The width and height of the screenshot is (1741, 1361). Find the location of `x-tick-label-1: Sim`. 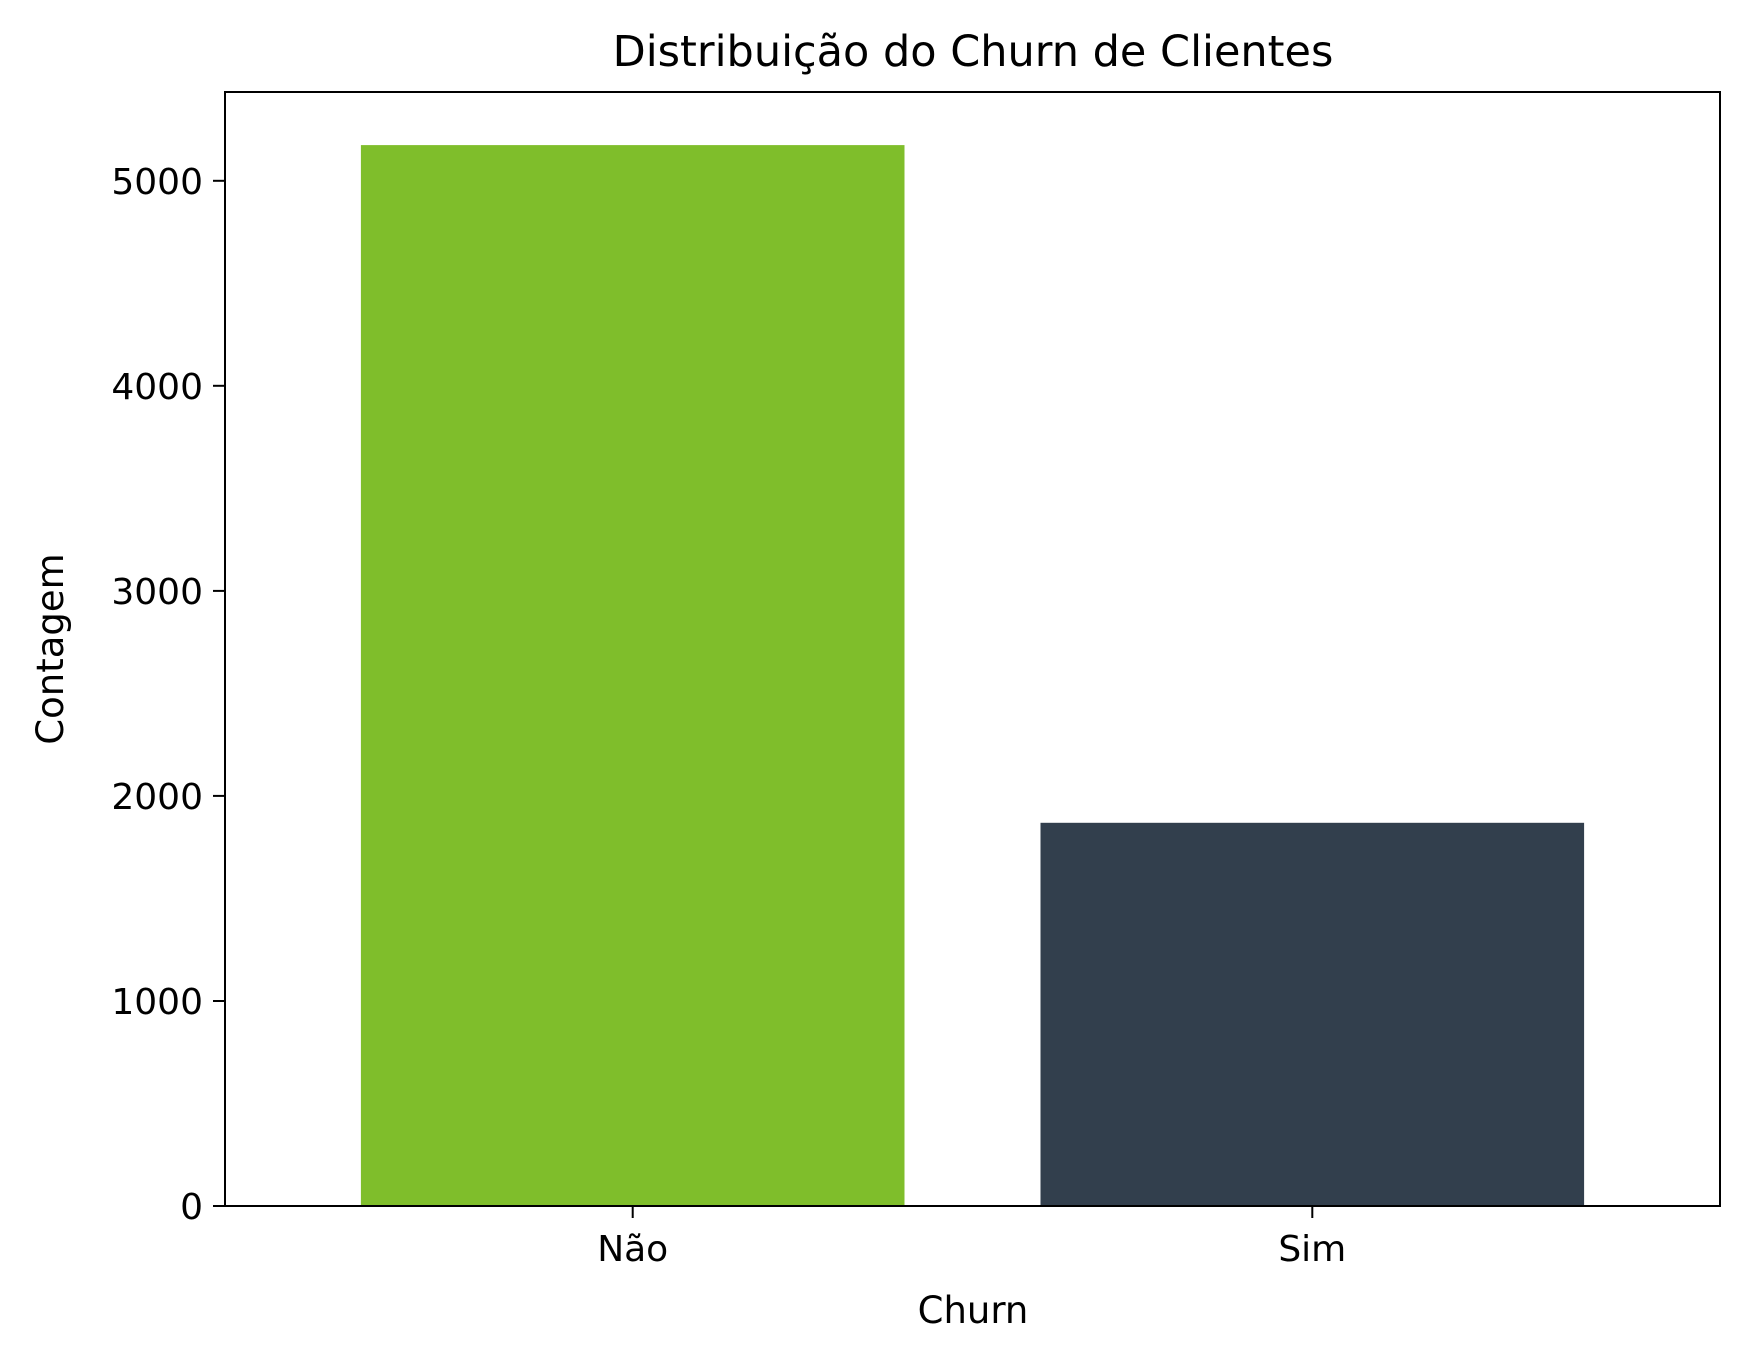

x-tick-label-1: Sim is located at coordinates (1312, 1249).